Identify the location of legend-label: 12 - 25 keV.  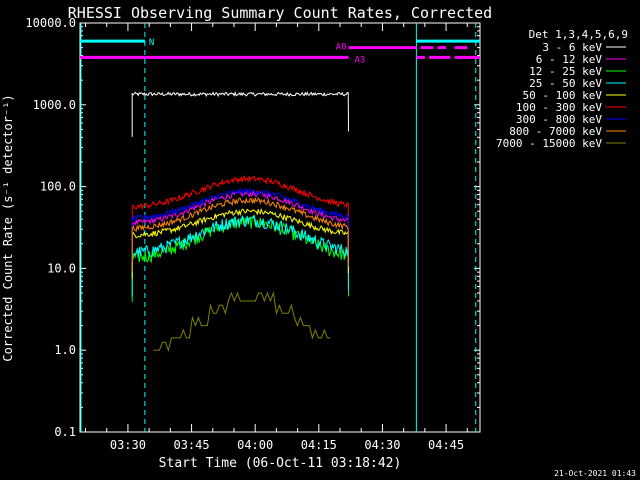
(565, 71).